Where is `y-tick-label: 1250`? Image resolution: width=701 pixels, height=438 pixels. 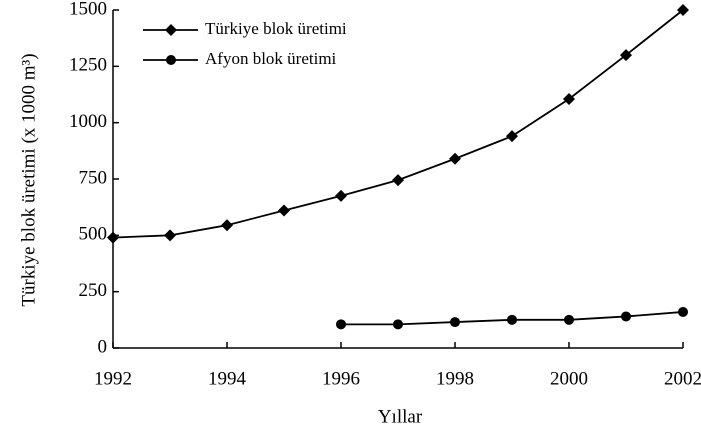
y-tick-label: 1250 is located at coordinates (88, 65).